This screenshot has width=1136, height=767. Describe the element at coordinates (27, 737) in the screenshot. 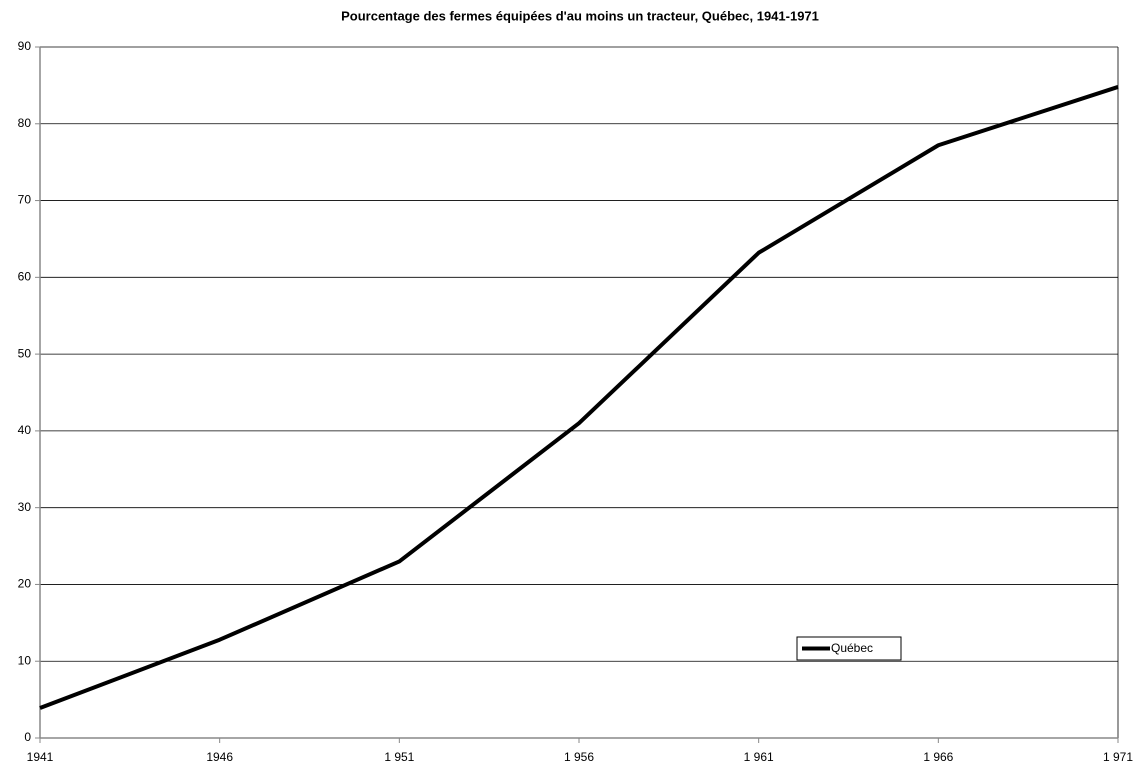

I see `y-tick-label: 0` at that location.